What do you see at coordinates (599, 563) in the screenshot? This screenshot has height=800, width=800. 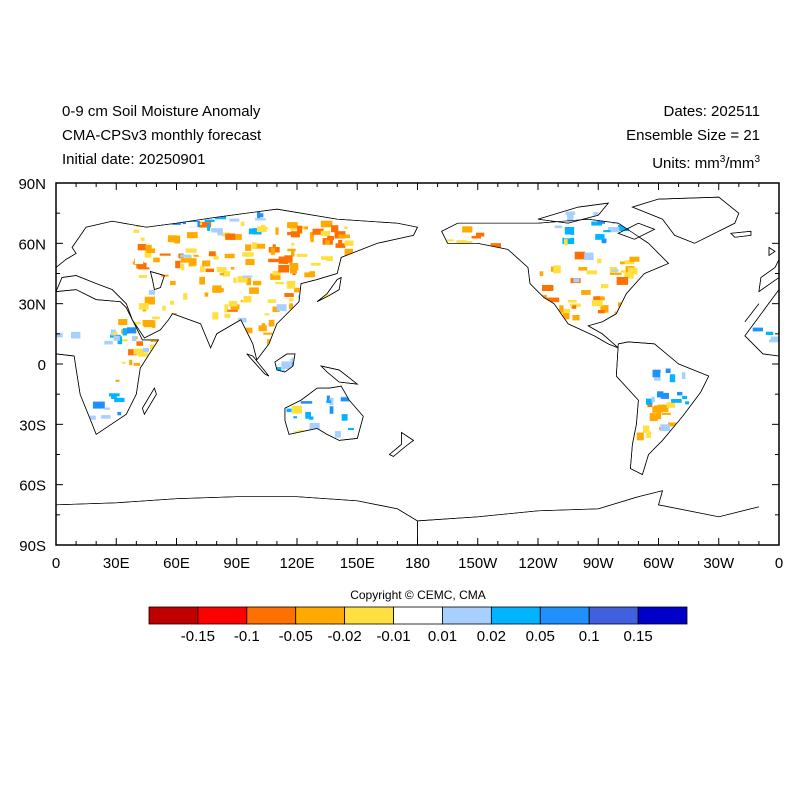 I see `x-tick-label: 90W` at bounding box center [599, 563].